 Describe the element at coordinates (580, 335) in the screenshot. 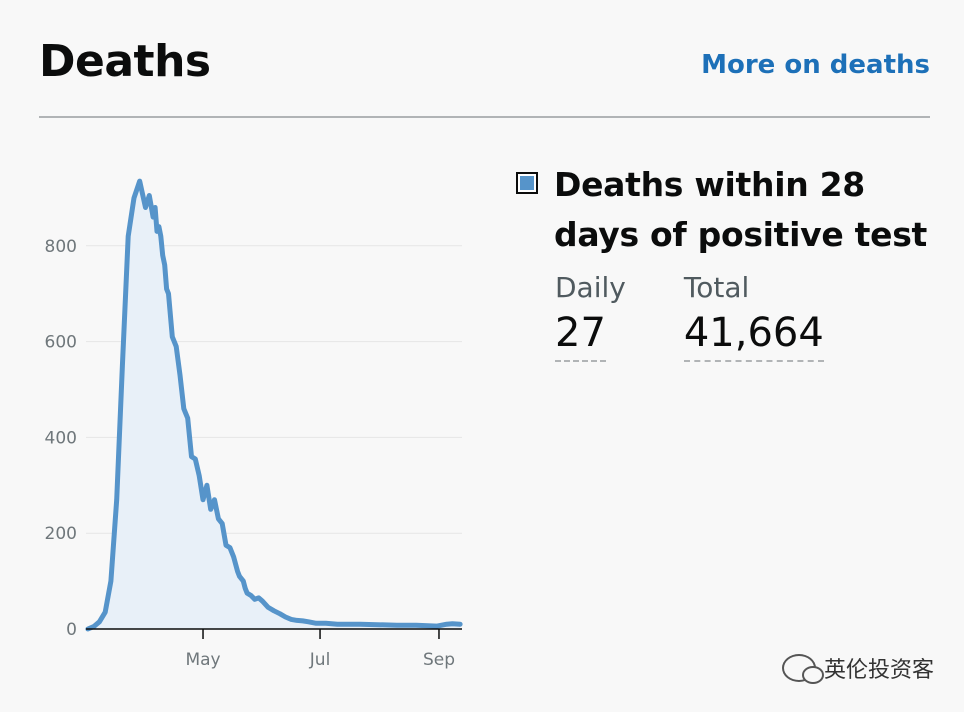

I see `daily-value: 27` at that location.